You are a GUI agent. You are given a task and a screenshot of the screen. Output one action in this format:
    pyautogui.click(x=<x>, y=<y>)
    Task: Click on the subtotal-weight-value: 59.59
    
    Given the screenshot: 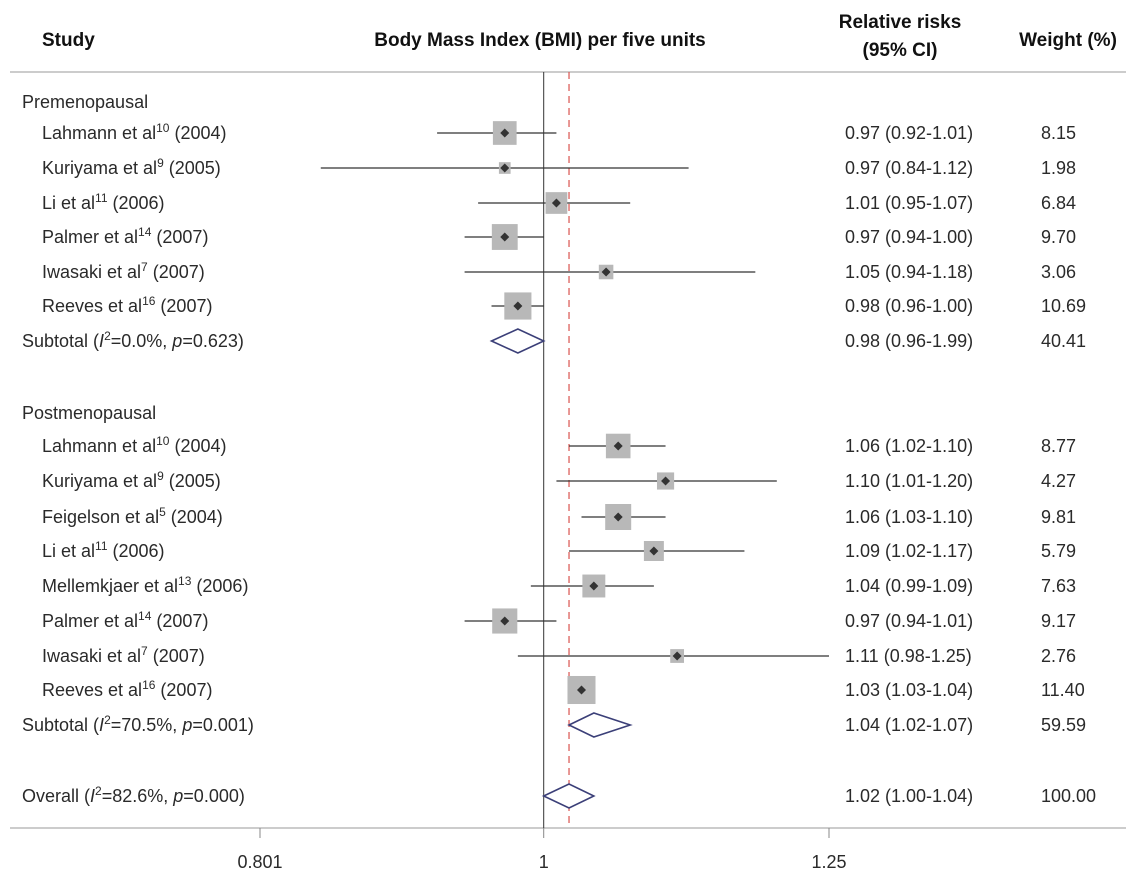 What is the action you would take?
    pyautogui.click(x=1063, y=725)
    